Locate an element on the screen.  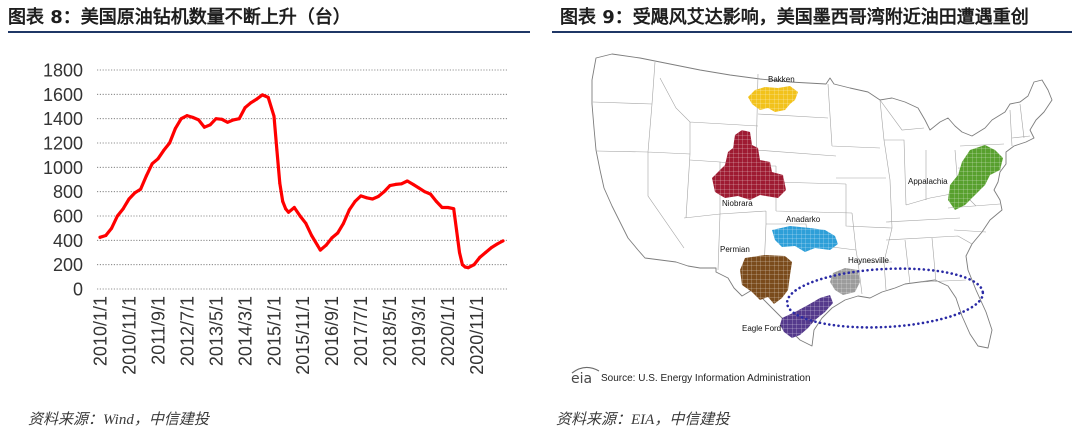
y-tick-label: 1800 is located at coordinates (63, 71).